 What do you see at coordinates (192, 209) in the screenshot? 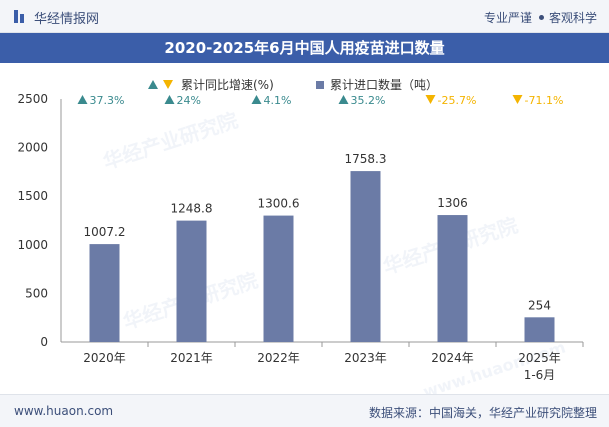
I see `bar-value-label: 1248.8` at bounding box center [192, 209].